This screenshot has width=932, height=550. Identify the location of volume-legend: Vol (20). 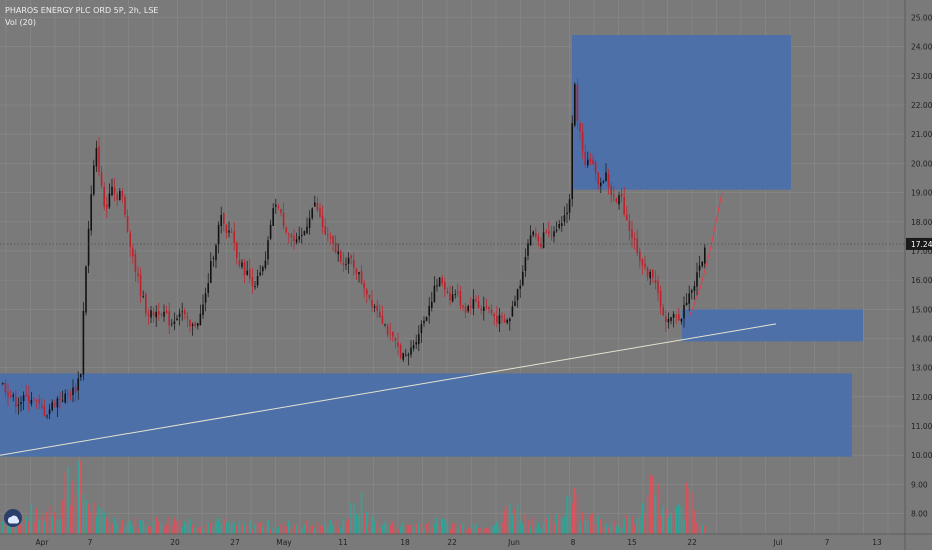
(20, 22).